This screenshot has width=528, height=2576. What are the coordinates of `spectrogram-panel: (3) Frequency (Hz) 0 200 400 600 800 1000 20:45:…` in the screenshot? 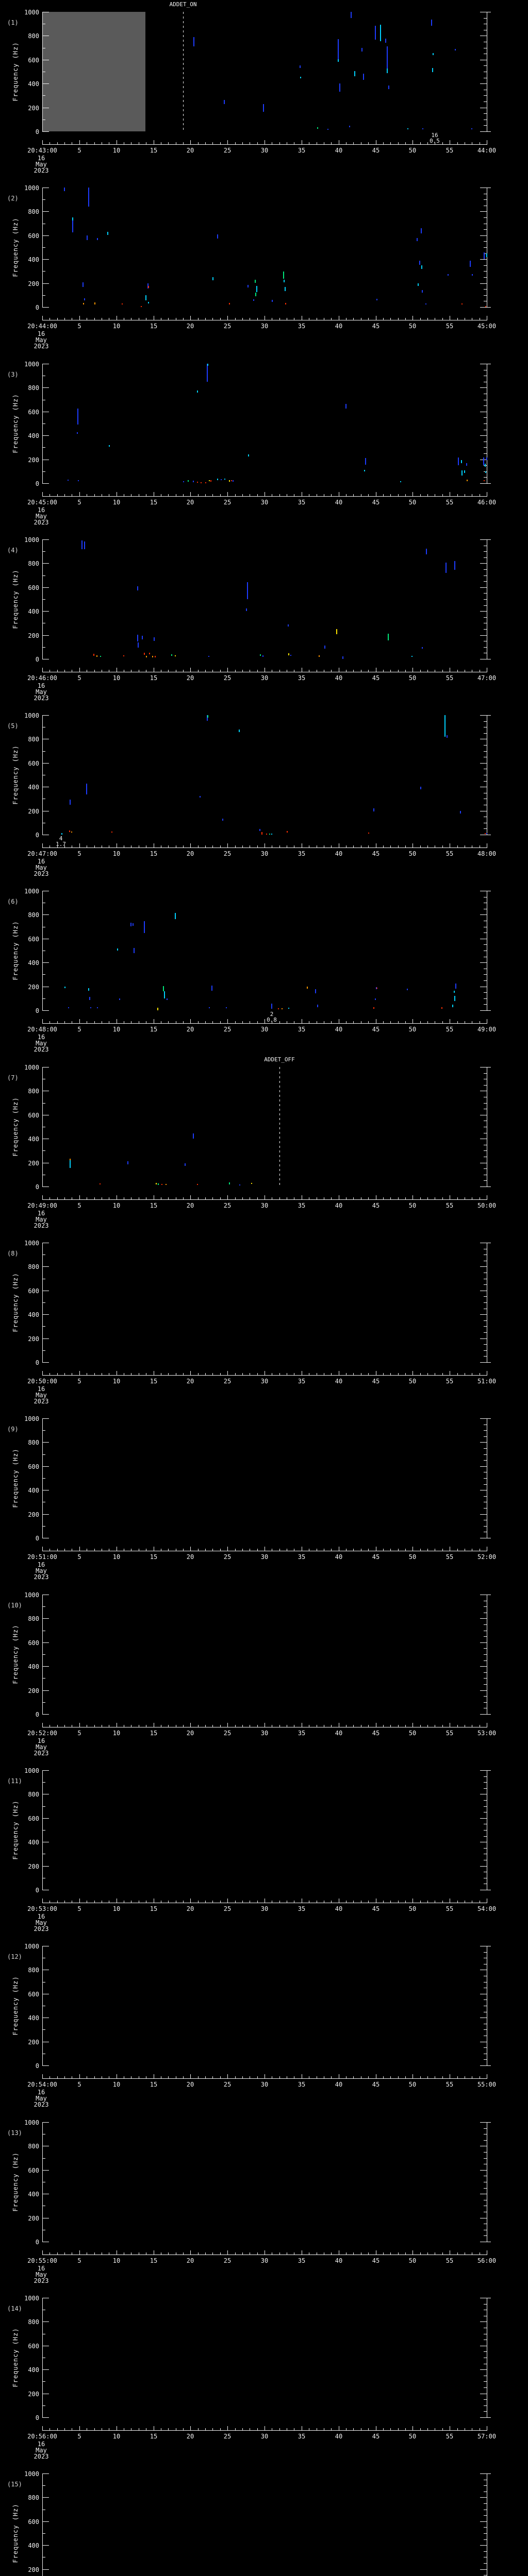 It's located at (264, 440).